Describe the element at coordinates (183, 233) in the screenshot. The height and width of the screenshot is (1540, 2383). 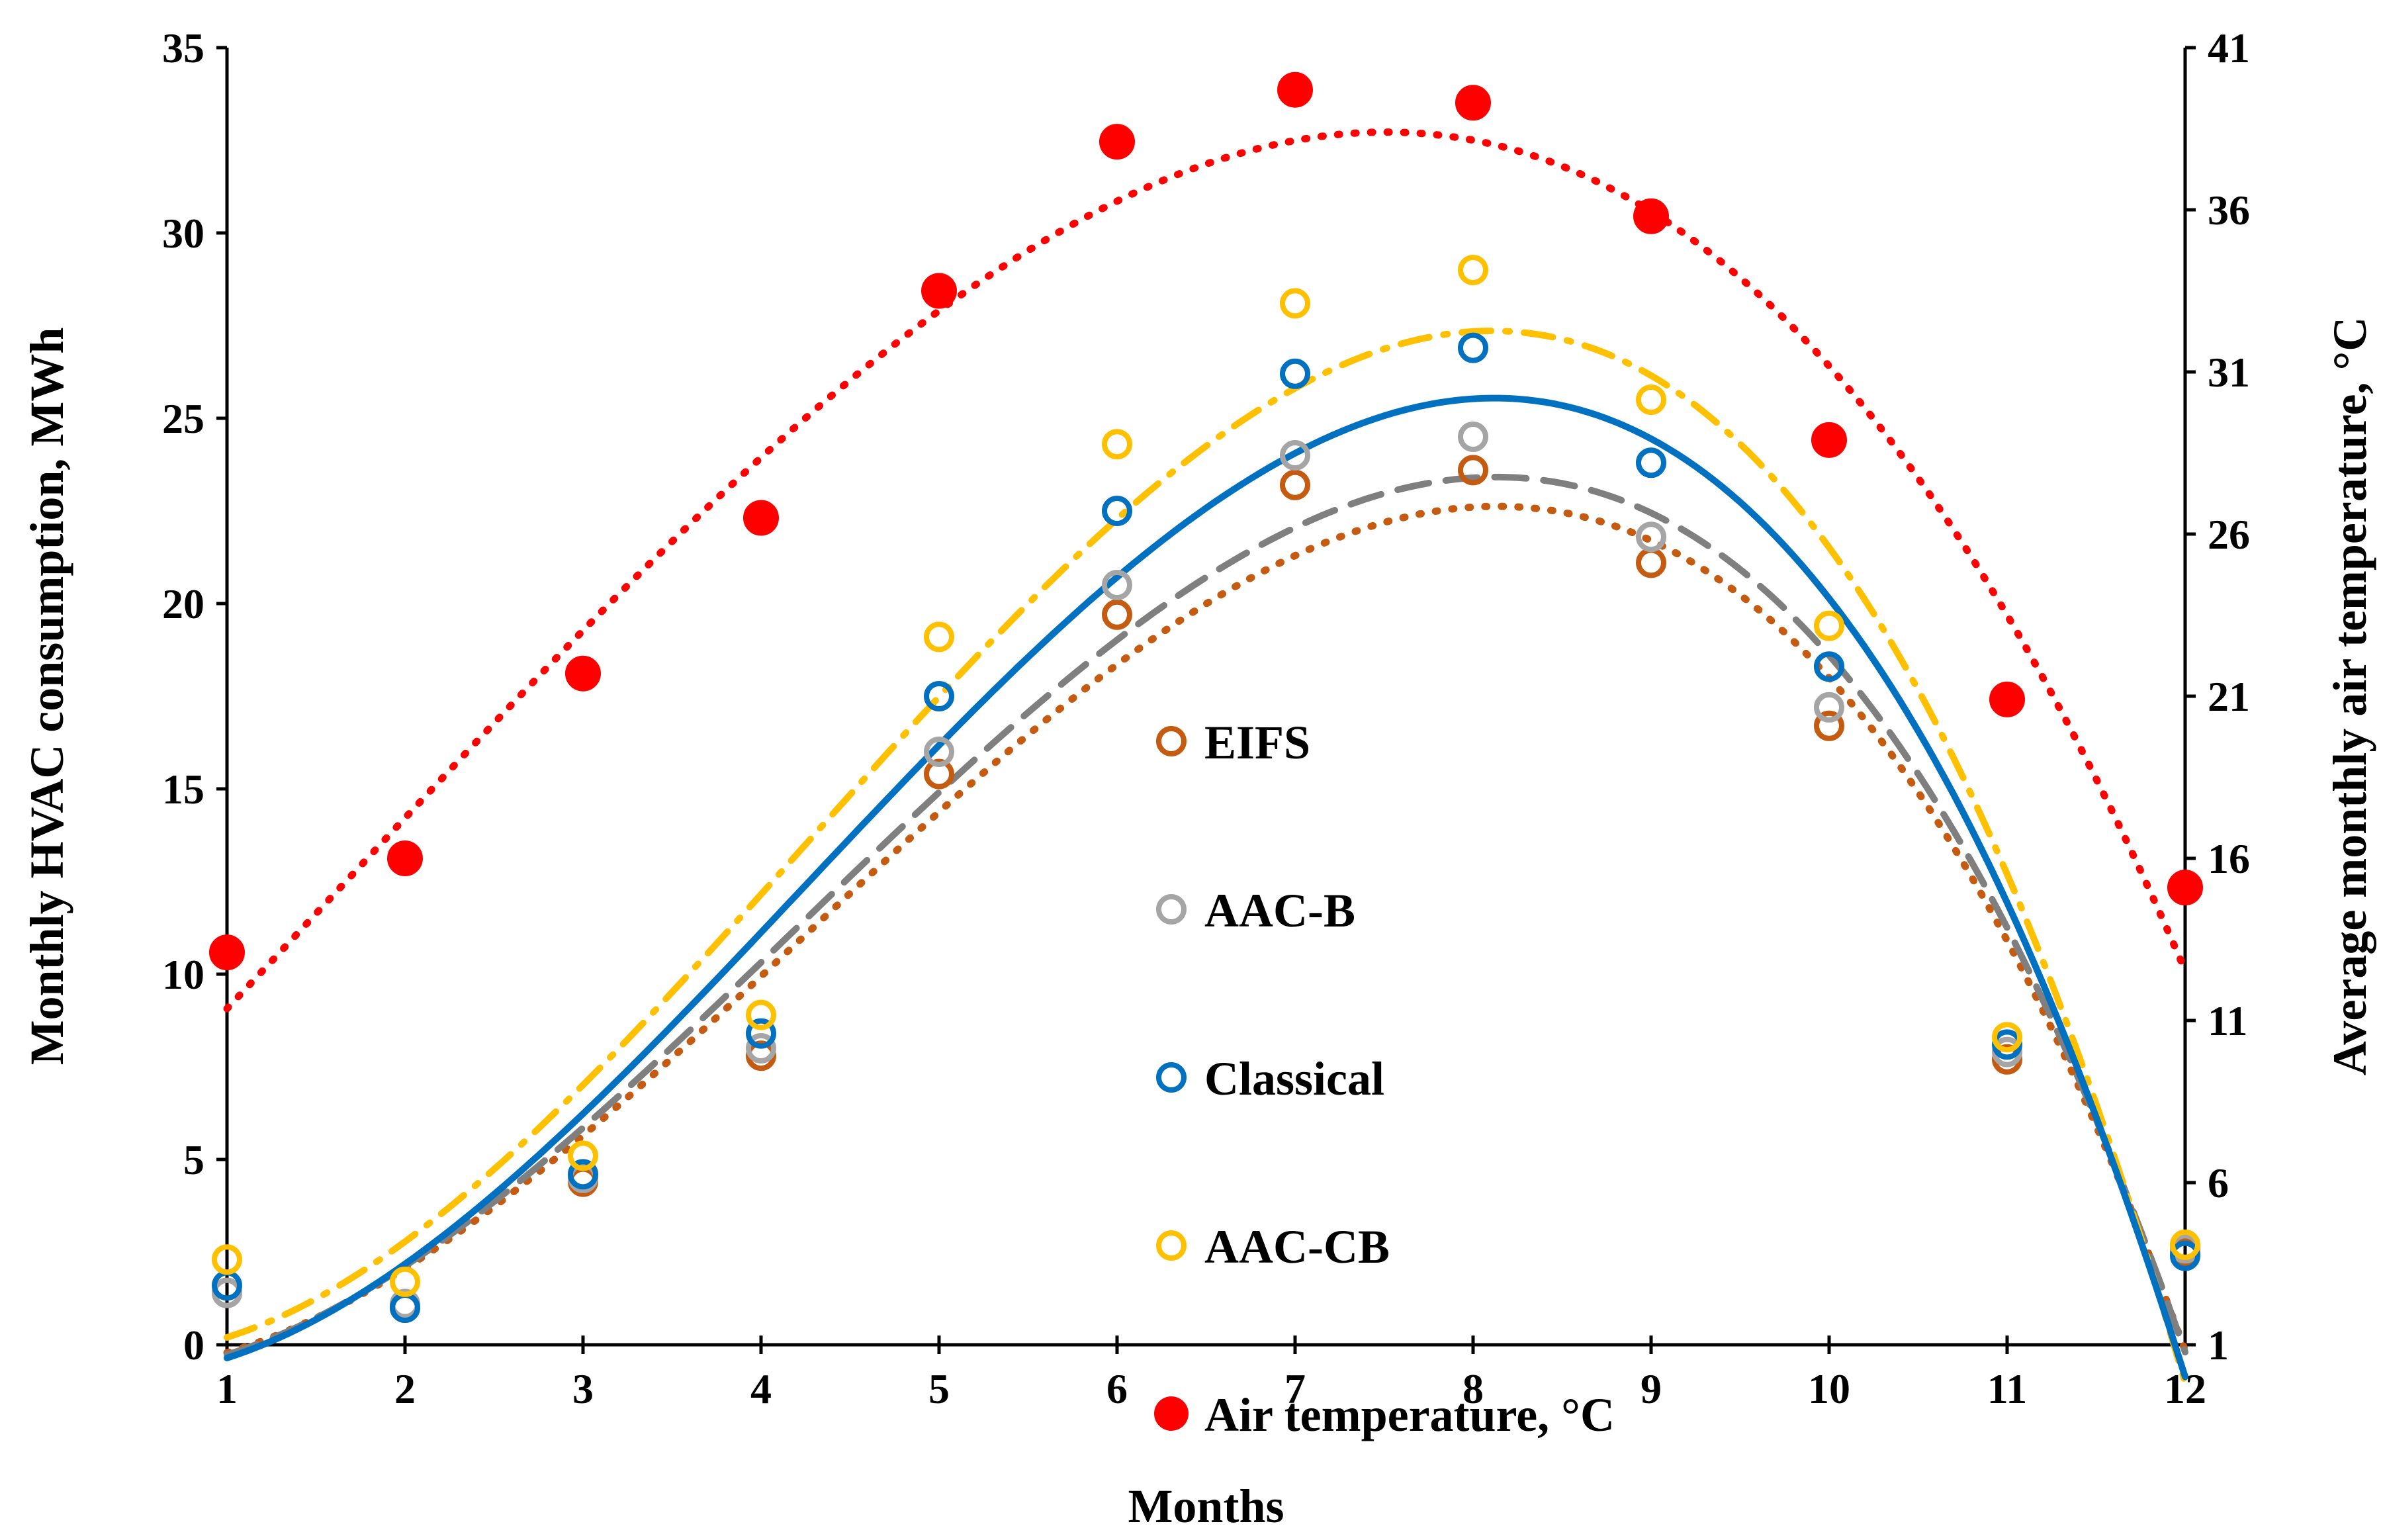
I see `y-left-tick-label: 30` at that location.